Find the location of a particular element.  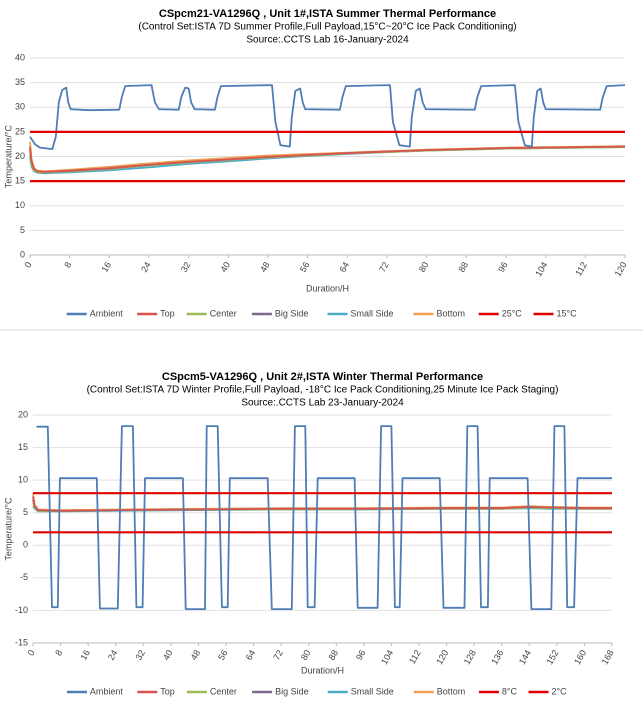

y-tick-label: -15 is located at coordinates (21, 642).